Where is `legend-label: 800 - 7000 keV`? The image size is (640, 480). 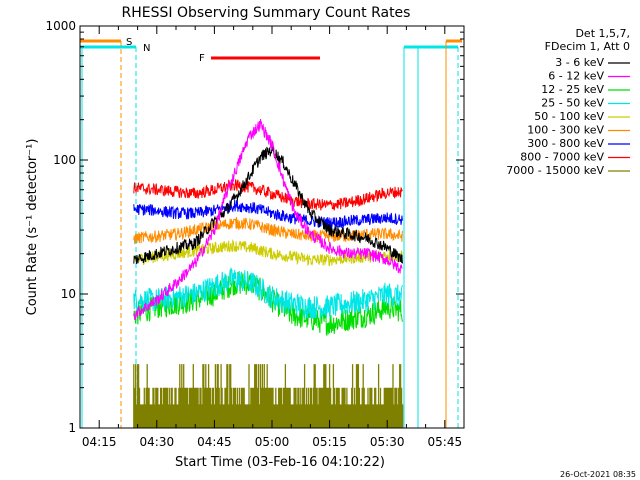
legend-label: 800 - 7000 keV is located at coordinates (562, 157).